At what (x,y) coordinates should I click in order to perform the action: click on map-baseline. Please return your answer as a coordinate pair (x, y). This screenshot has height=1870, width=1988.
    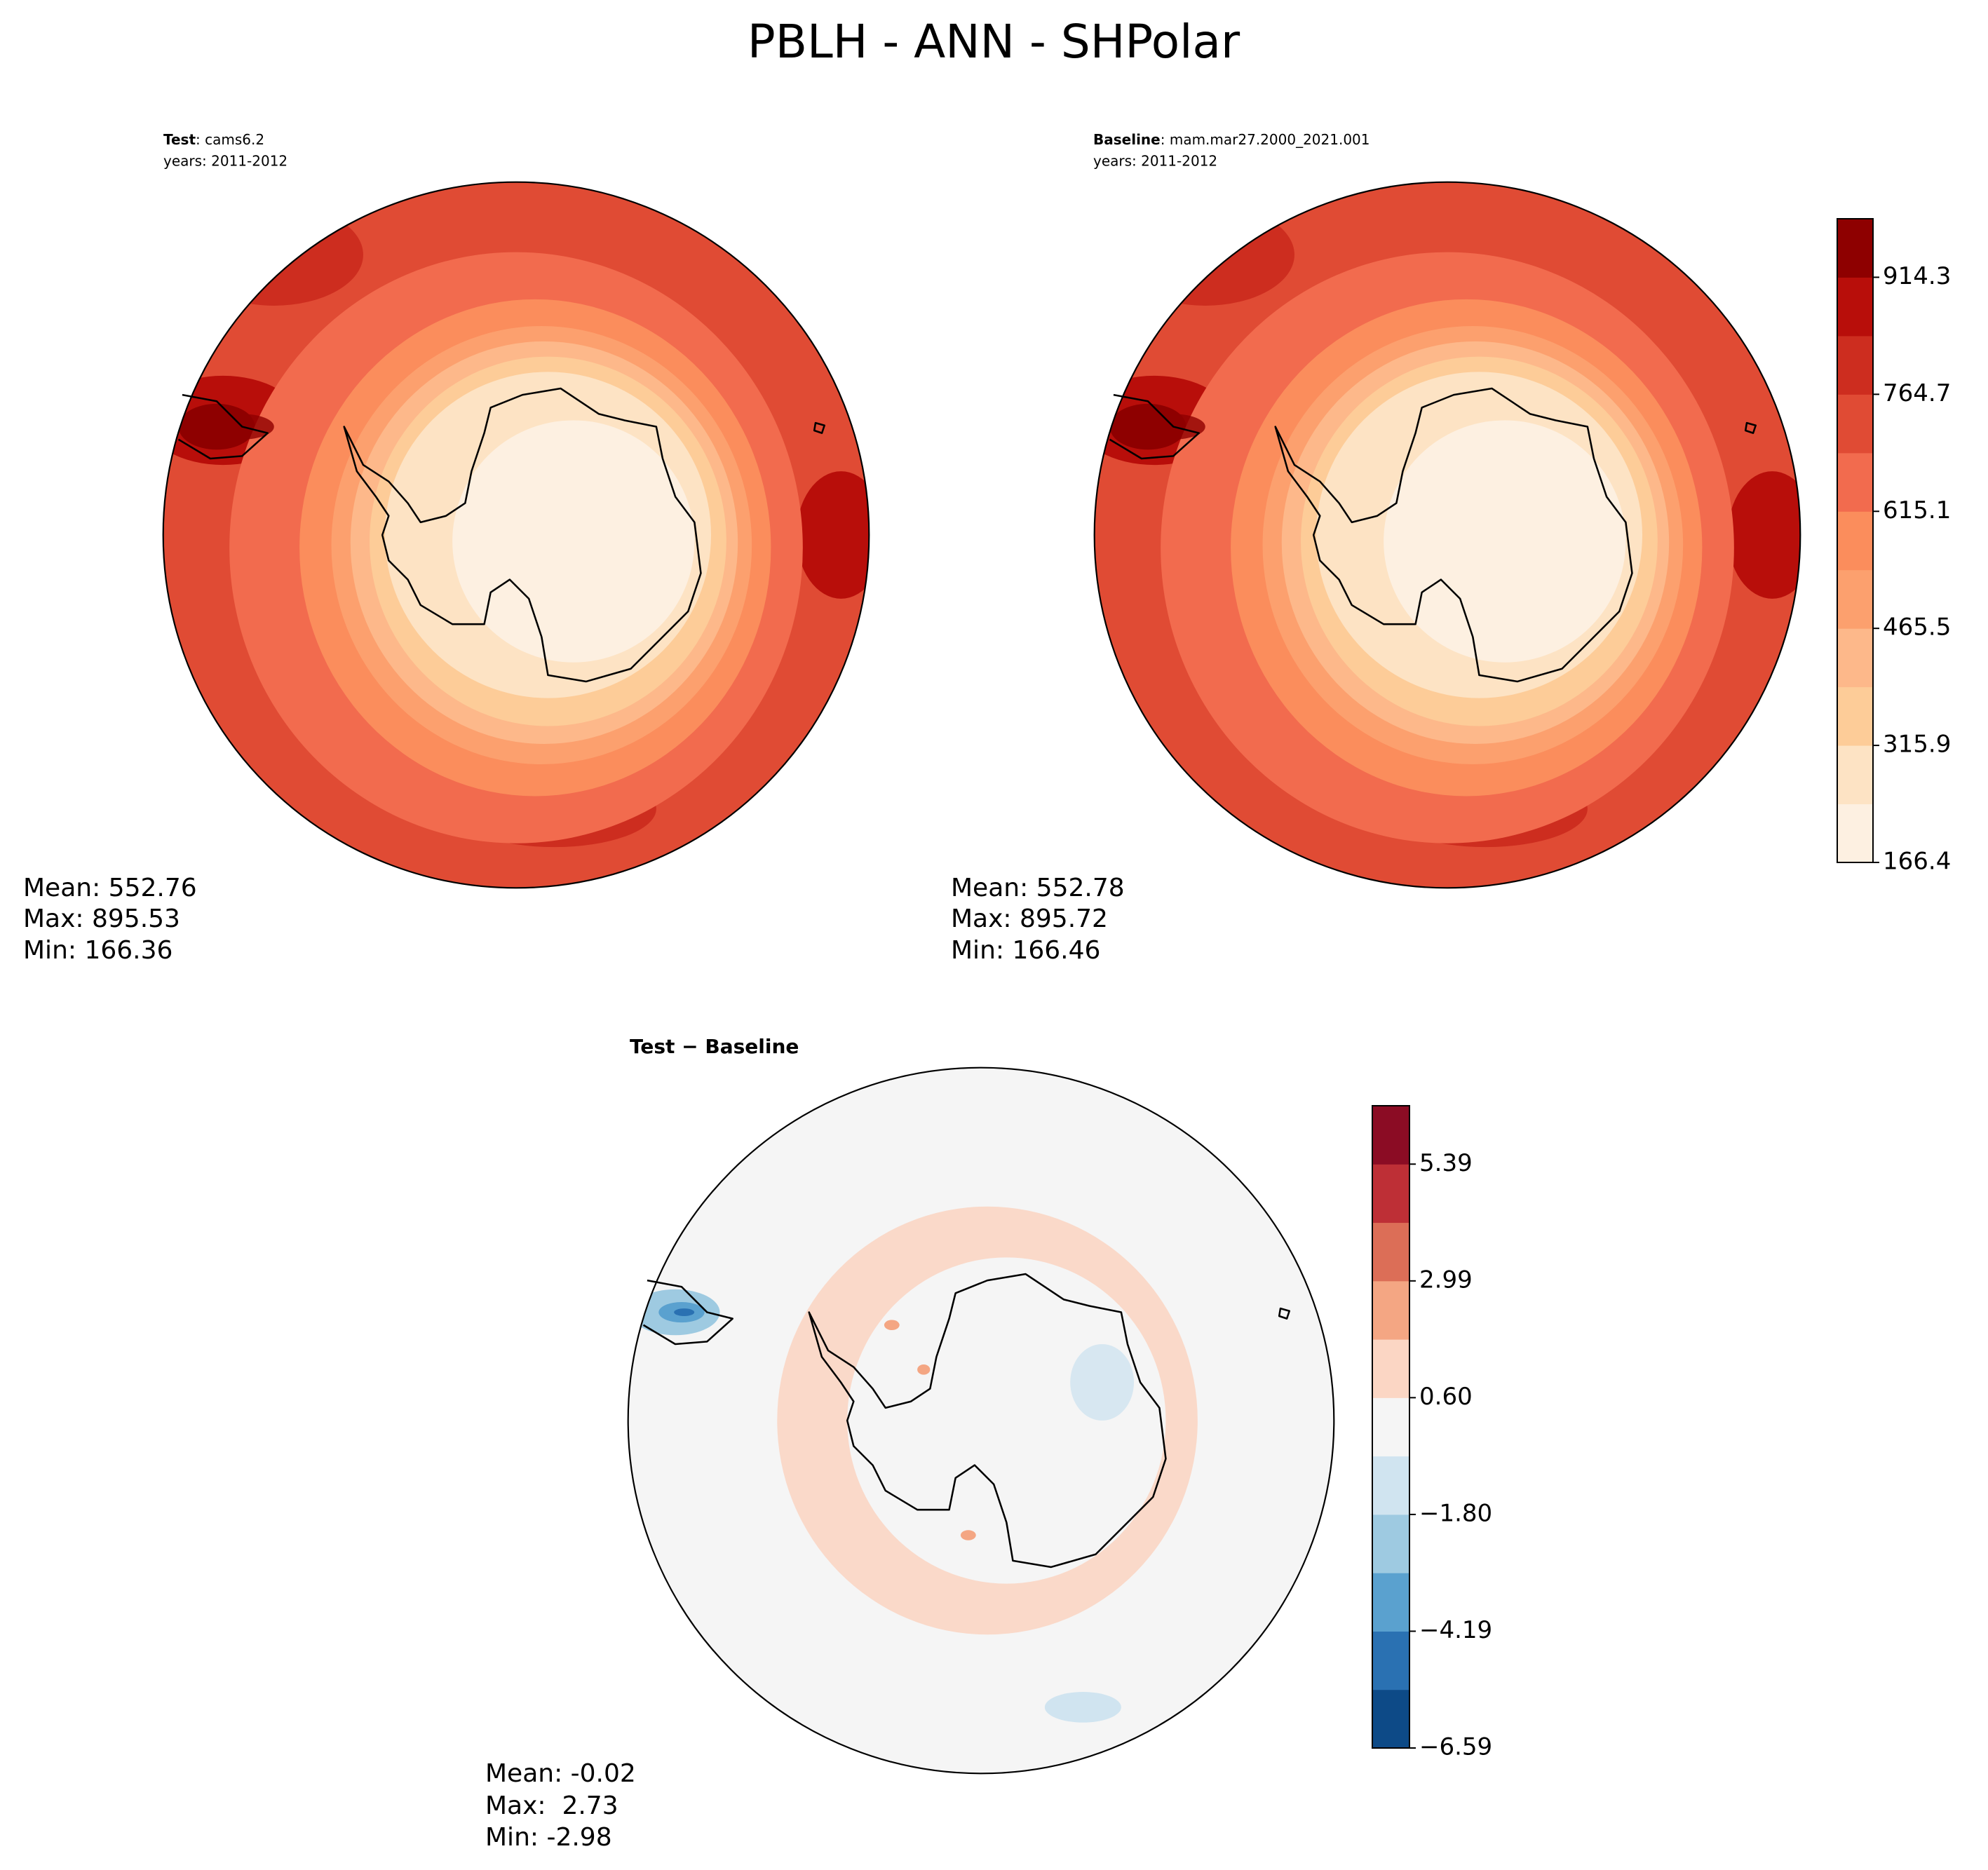
    Looking at the image, I should click on (1448, 535).